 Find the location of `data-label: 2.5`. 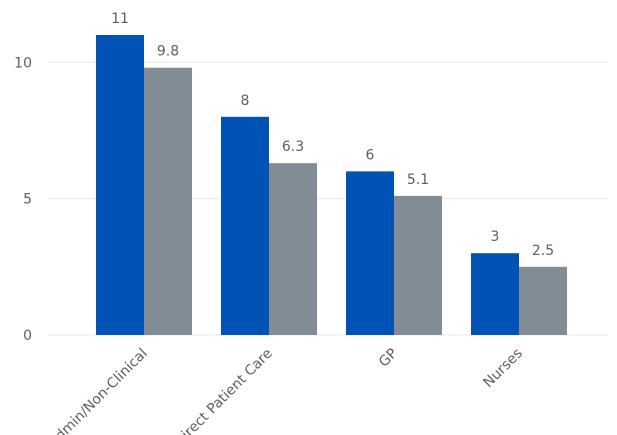

data-label: 2.5 is located at coordinates (543, 251).